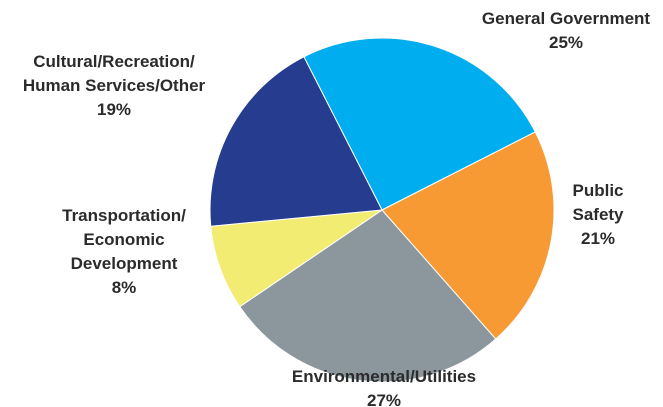 Image resolution: width=663 pixels, height=407 pixels. I want to click on slice-name-label: Transportation/, so click(124, 215).